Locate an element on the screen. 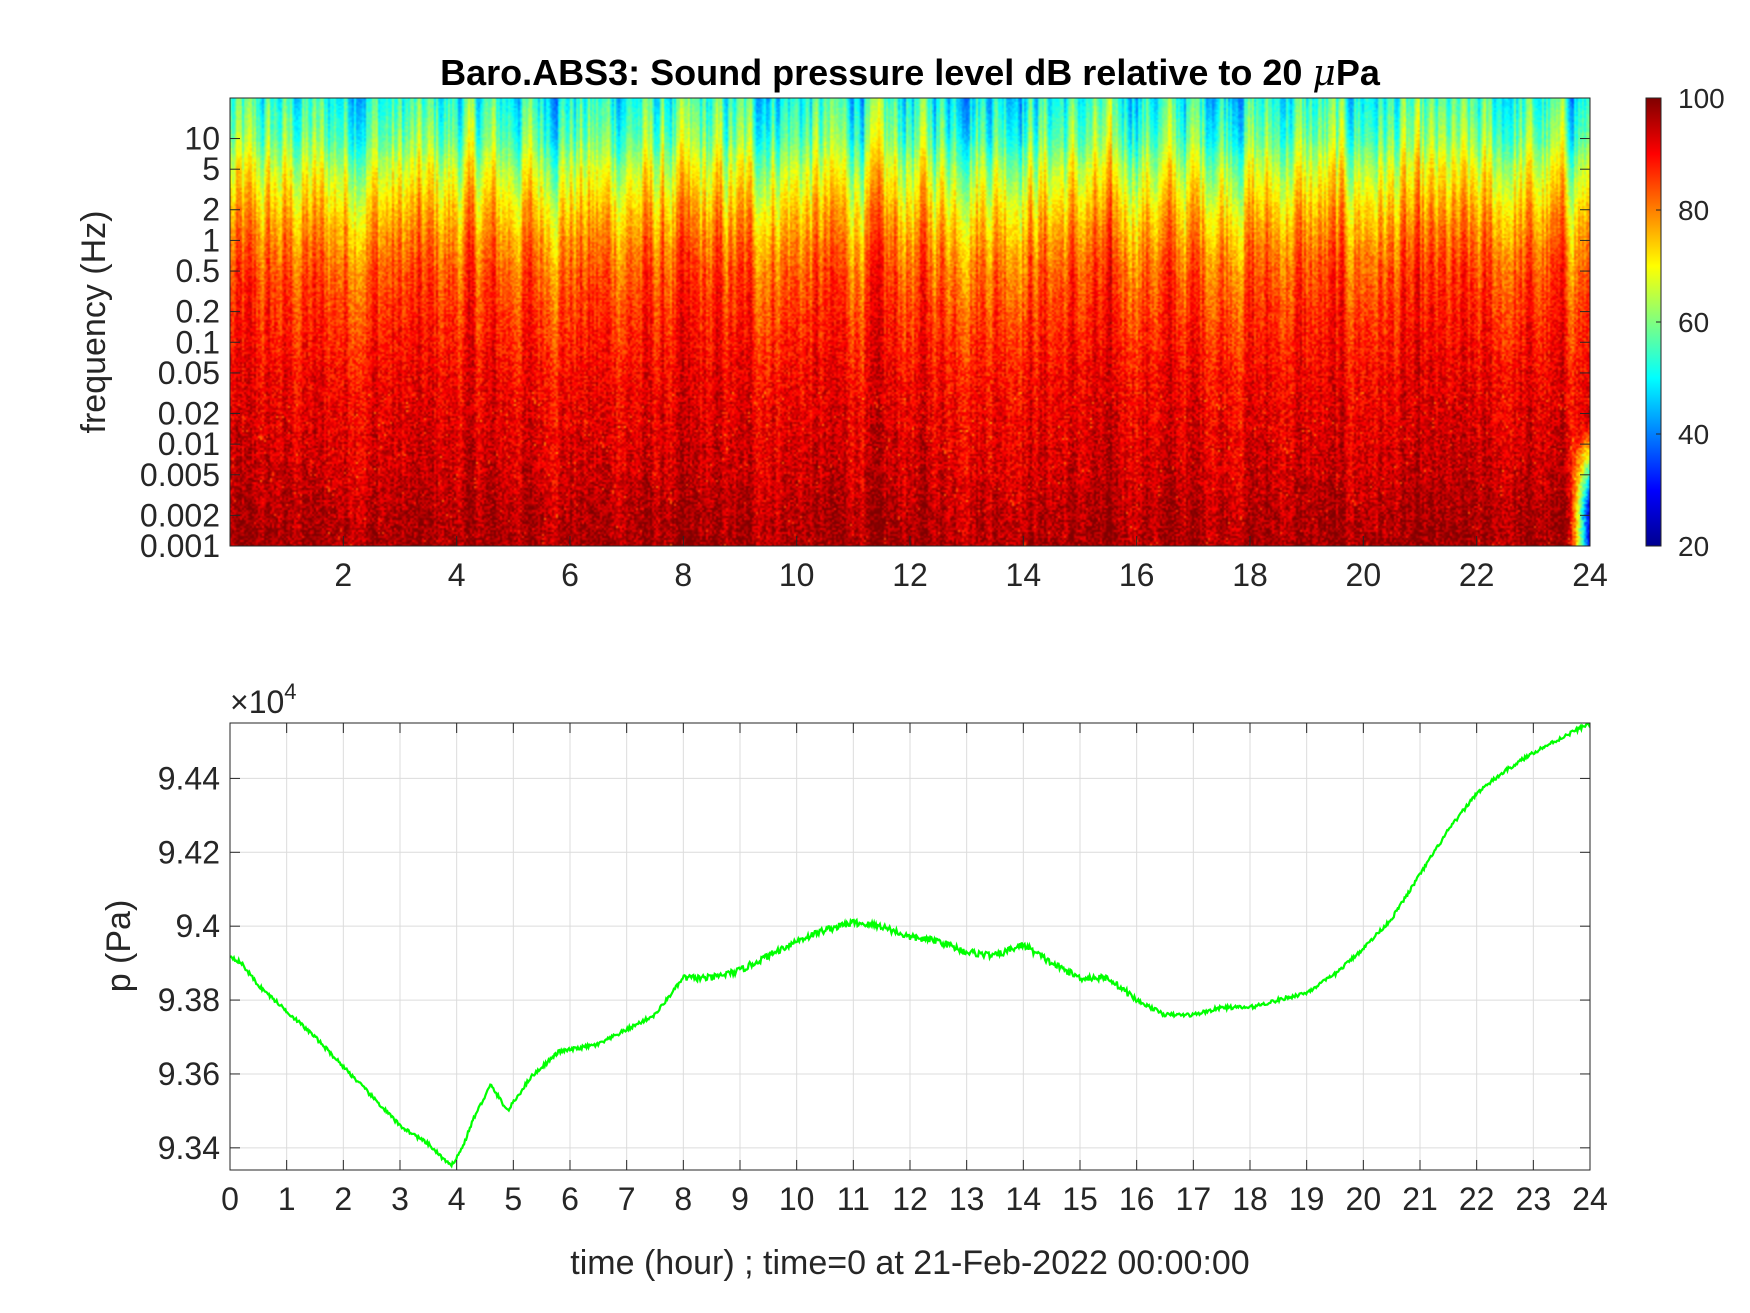 This screenshot has width=1750, height=1313. spectrogram-x-tick-label: 18 is located at coordinates (1250, 575).